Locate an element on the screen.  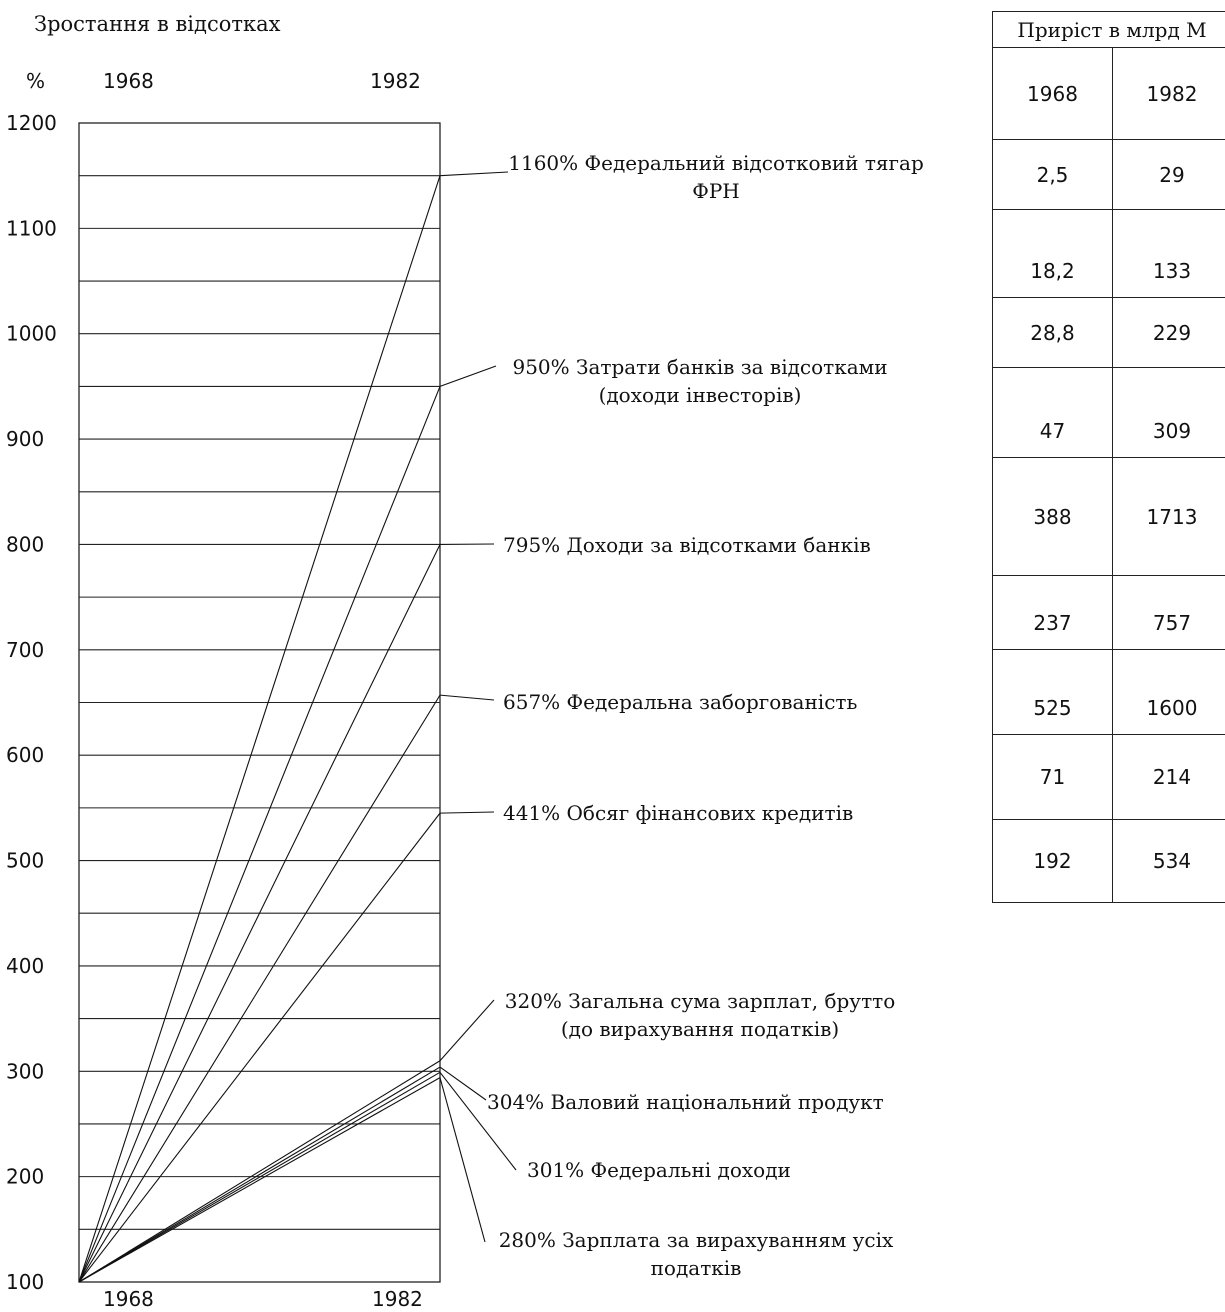
table-cell: 29 is located at coordinates (1168, 174).